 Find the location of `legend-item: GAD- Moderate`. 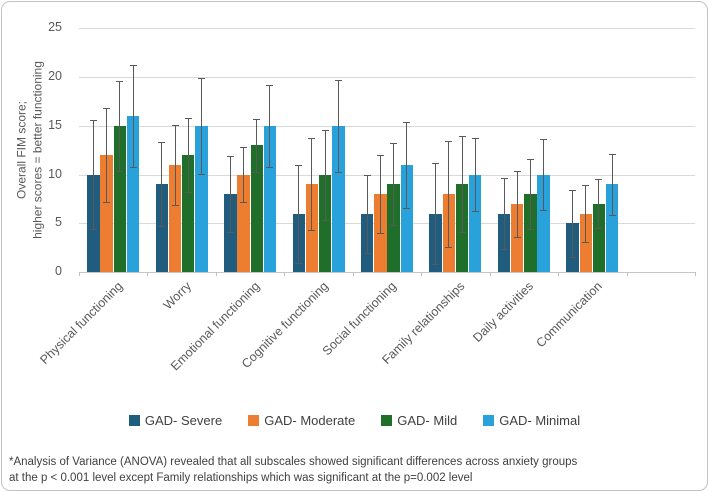

legend-item: GAD- Moderate is located at coordinates (301, 420).